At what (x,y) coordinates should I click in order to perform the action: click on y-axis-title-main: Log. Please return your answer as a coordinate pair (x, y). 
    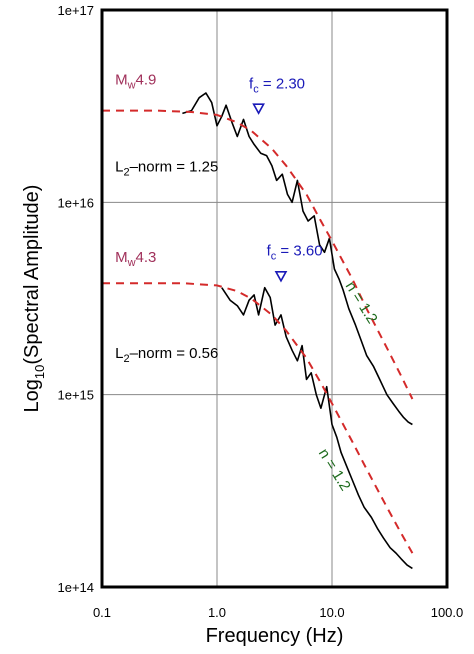
    Looking at the image, I should click on (32, 395).